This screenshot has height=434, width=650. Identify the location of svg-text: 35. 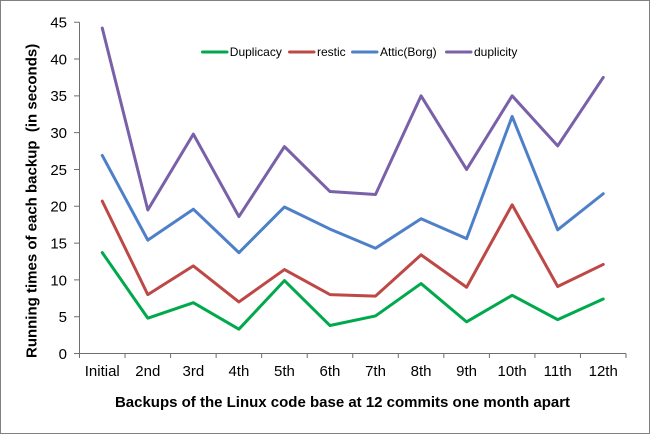
(58, 96).